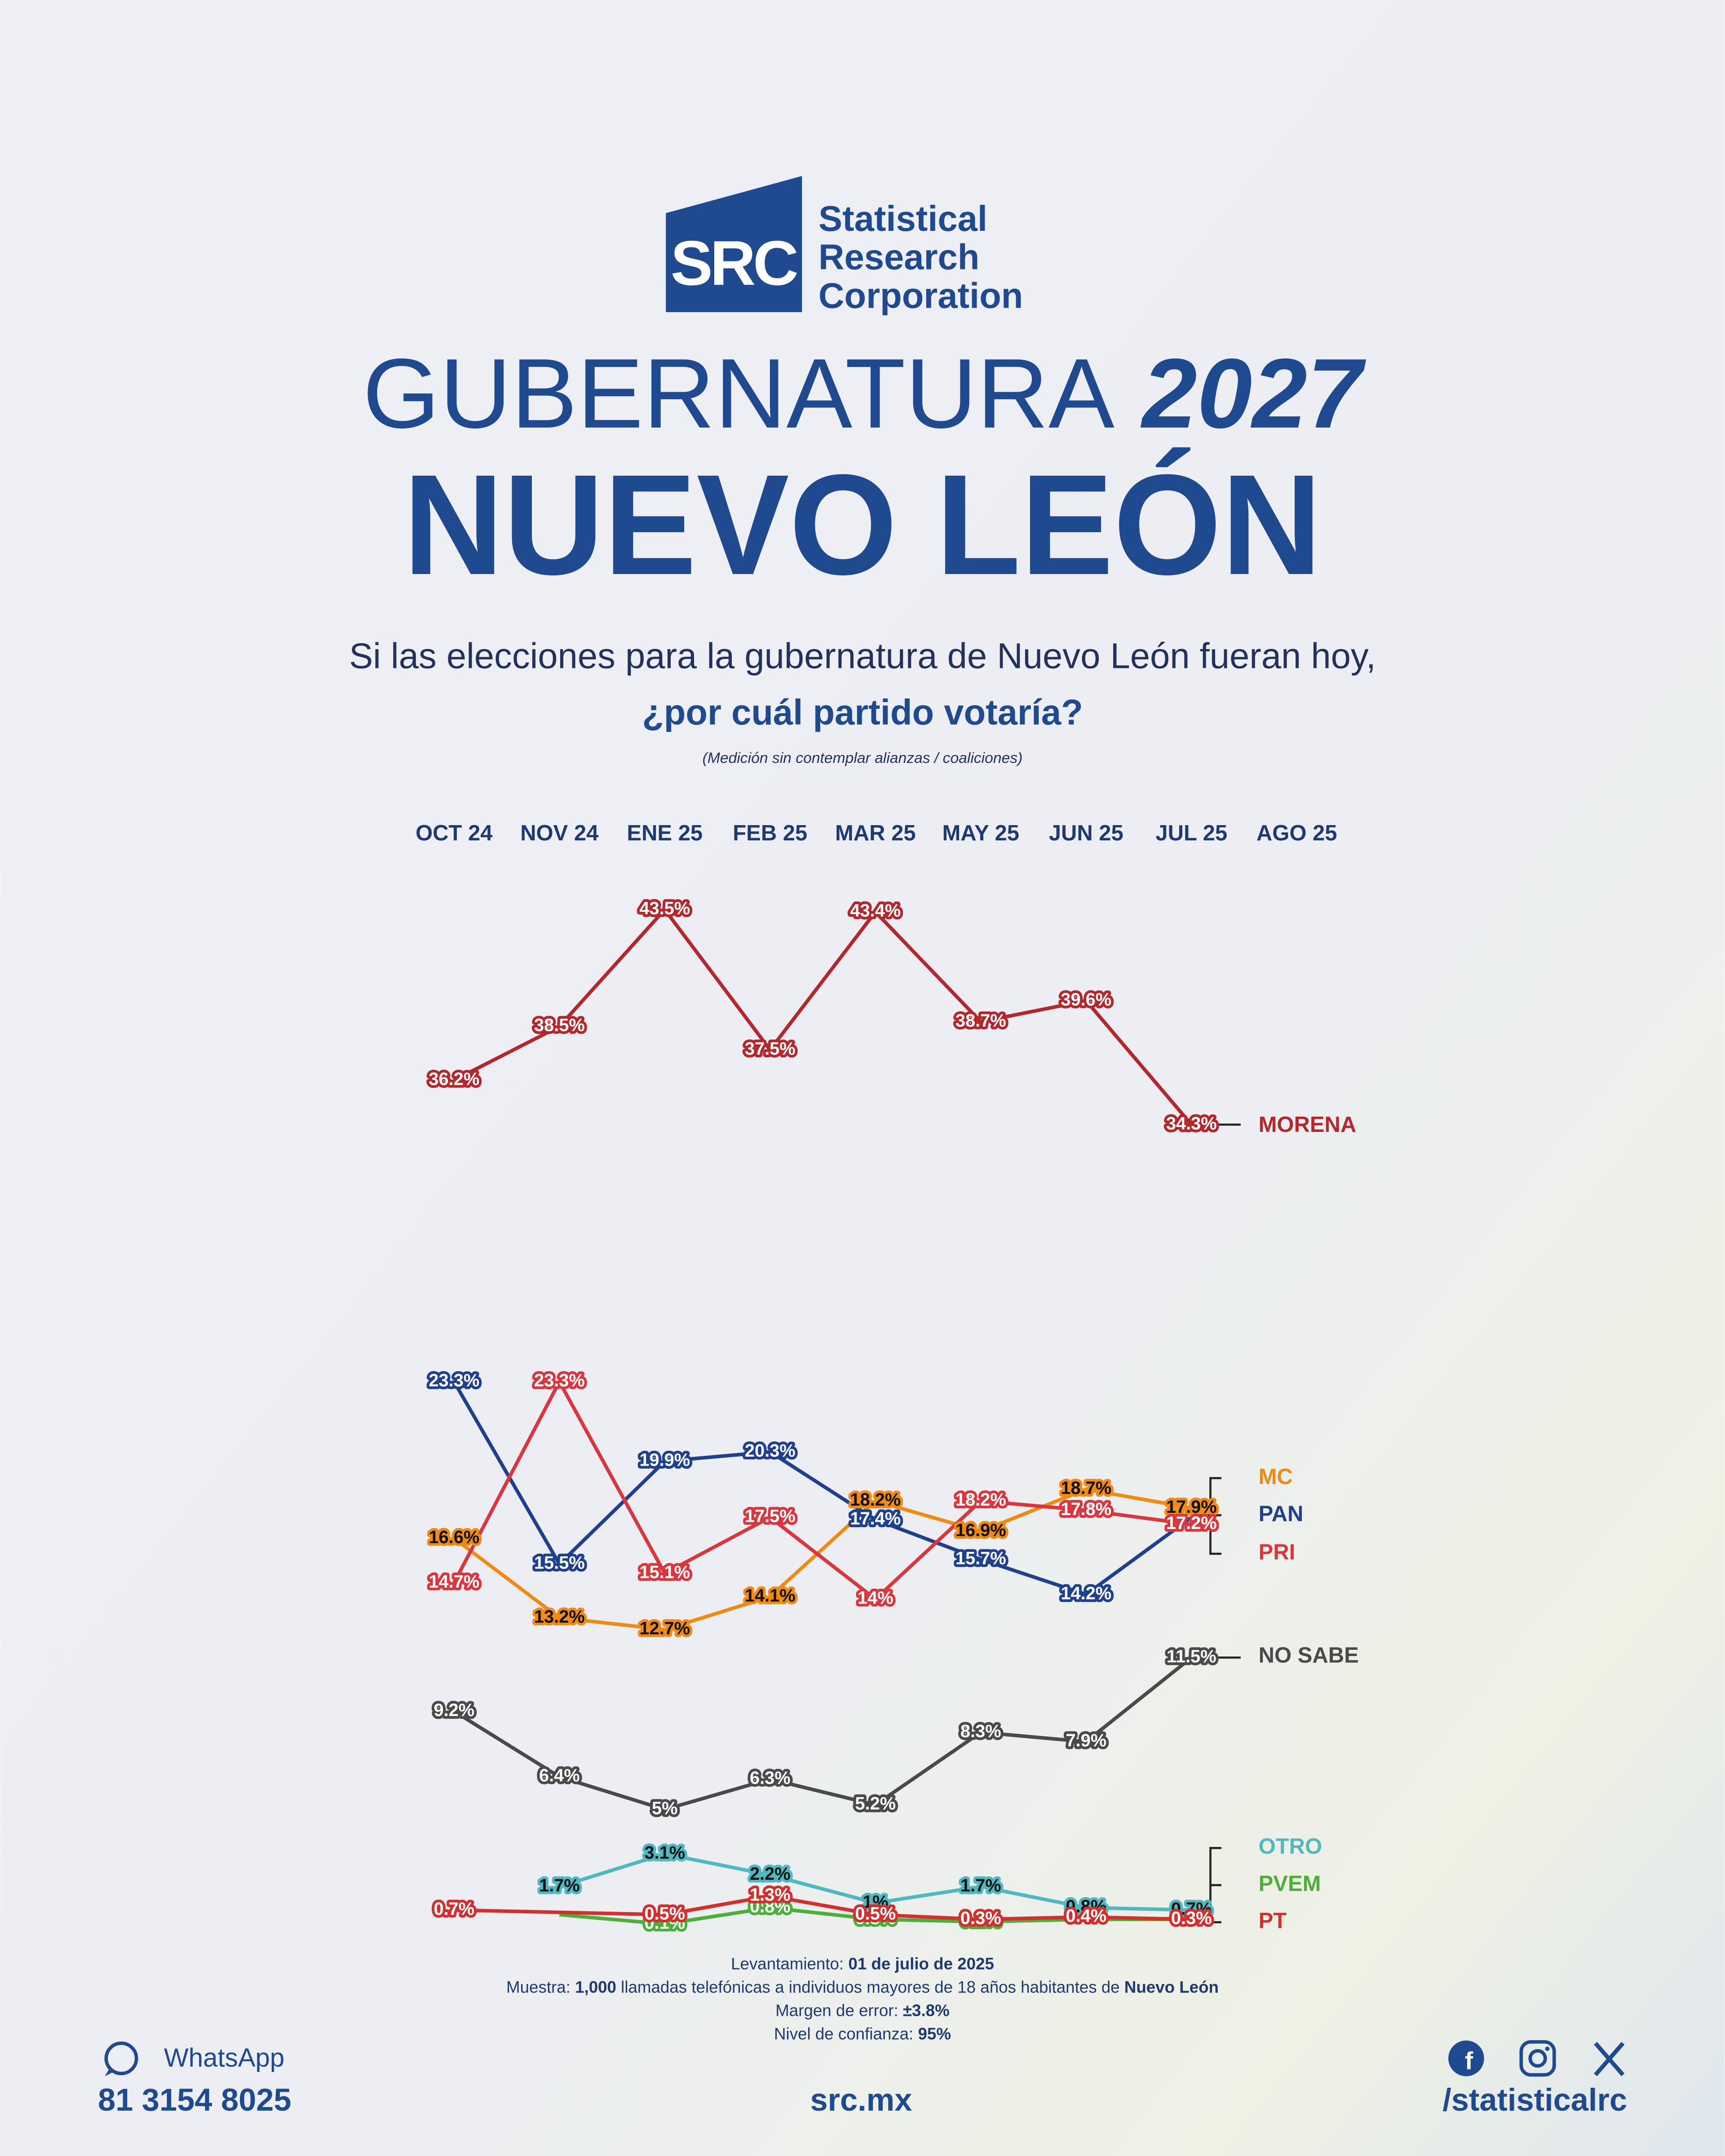 Image resolution: width=1725 pixels, height=2156 pixels. I want to click on data-label: 20.3%, so click(770, 1451).